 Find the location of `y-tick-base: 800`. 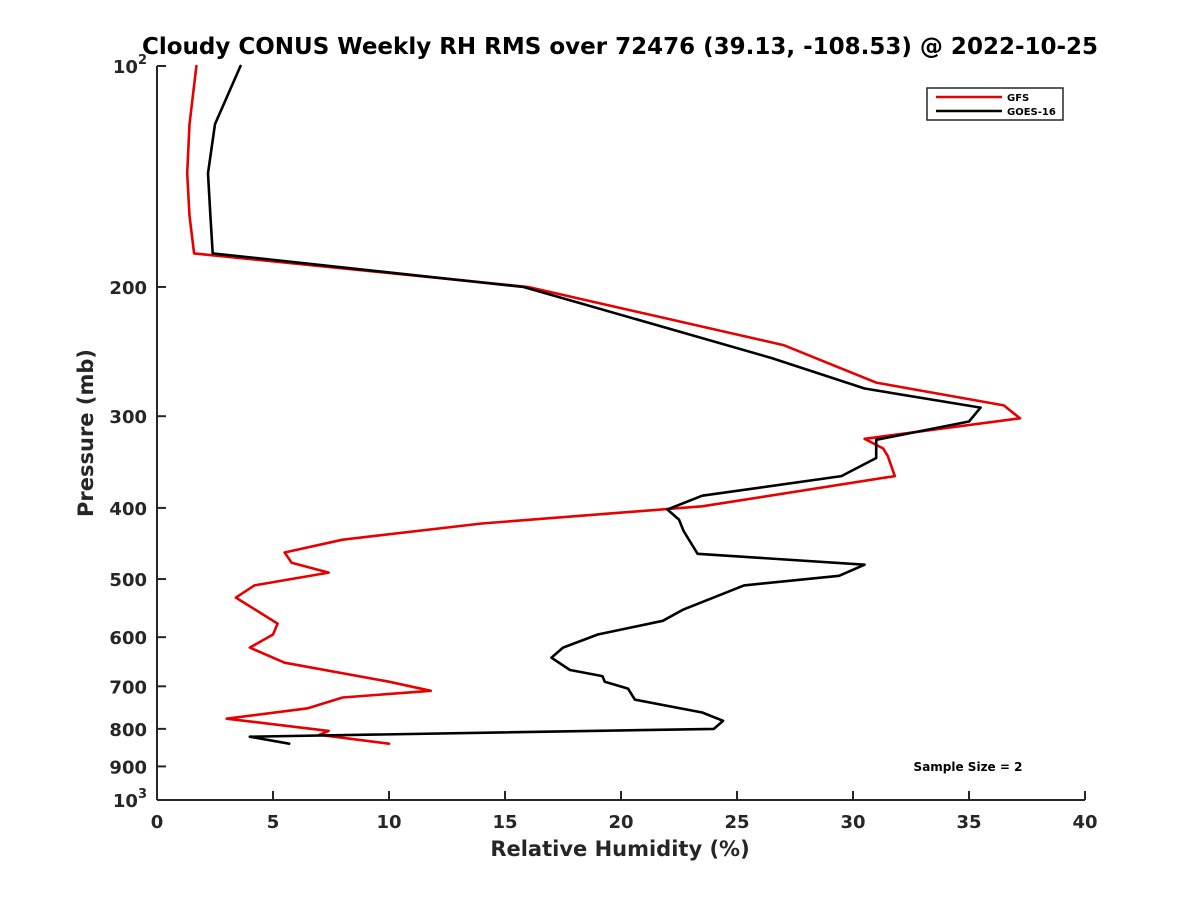

y-tick-base: 800 is located at coordinates (128, 730).